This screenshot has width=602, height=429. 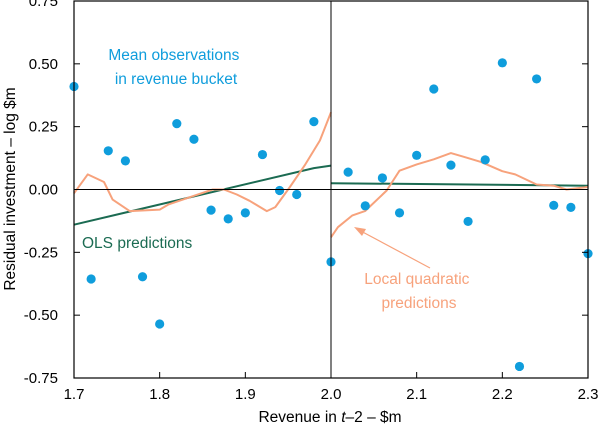 What do you see at coordinates (137, 243) in the screenshot?
I see `ols-annotation: OLS predictions` at bounding box center [137, 243].